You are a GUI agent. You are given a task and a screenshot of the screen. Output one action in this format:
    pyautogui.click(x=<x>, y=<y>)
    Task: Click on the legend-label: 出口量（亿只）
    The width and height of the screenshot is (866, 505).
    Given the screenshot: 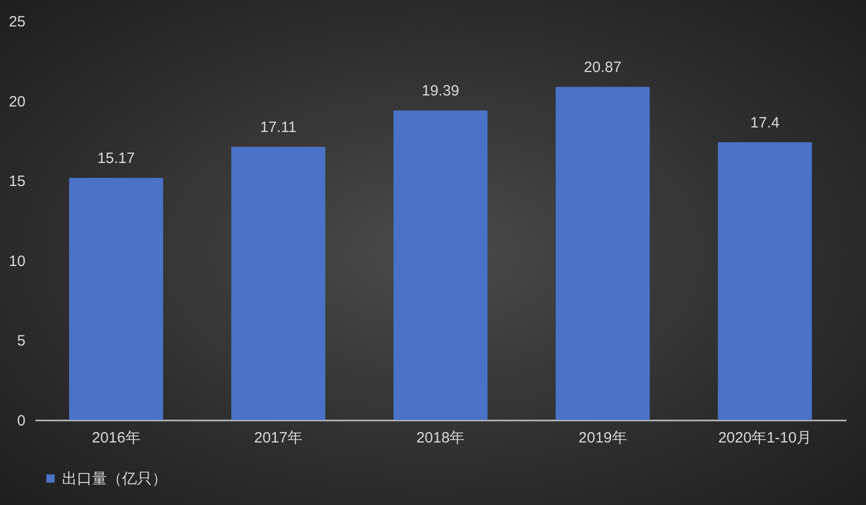 What is the action you would take?
    pyautogui.click(x=114, y=479)
    